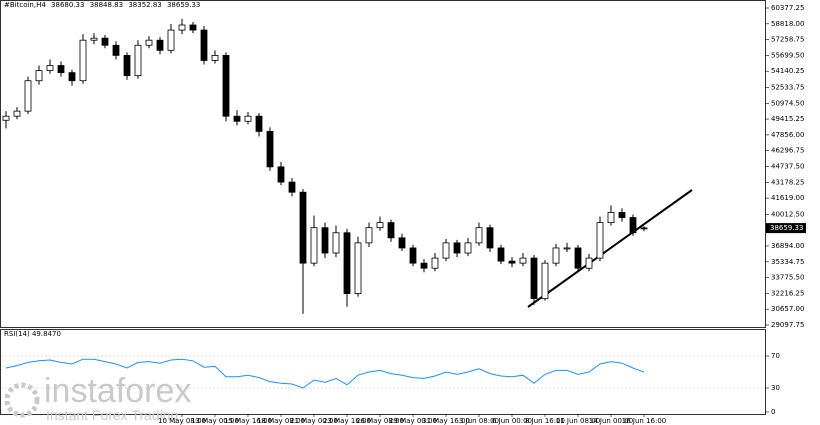 The height and width of the screenshot is (425, 820). I want to click on y-tick-label: 70, so click(775, 356).